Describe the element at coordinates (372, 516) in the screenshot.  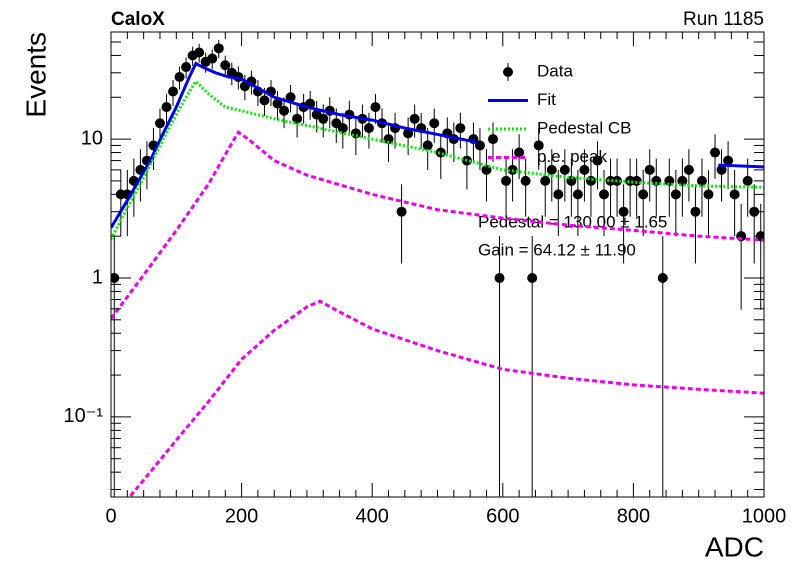
I see `x-tick-label: 400` at that location.